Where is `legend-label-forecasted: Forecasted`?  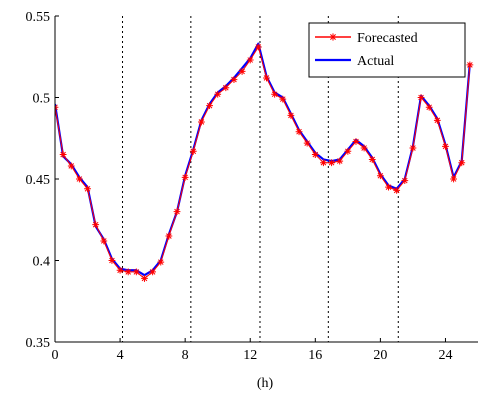 legend-label-forecasted: Forecasted is located at coordinates (387, 38).